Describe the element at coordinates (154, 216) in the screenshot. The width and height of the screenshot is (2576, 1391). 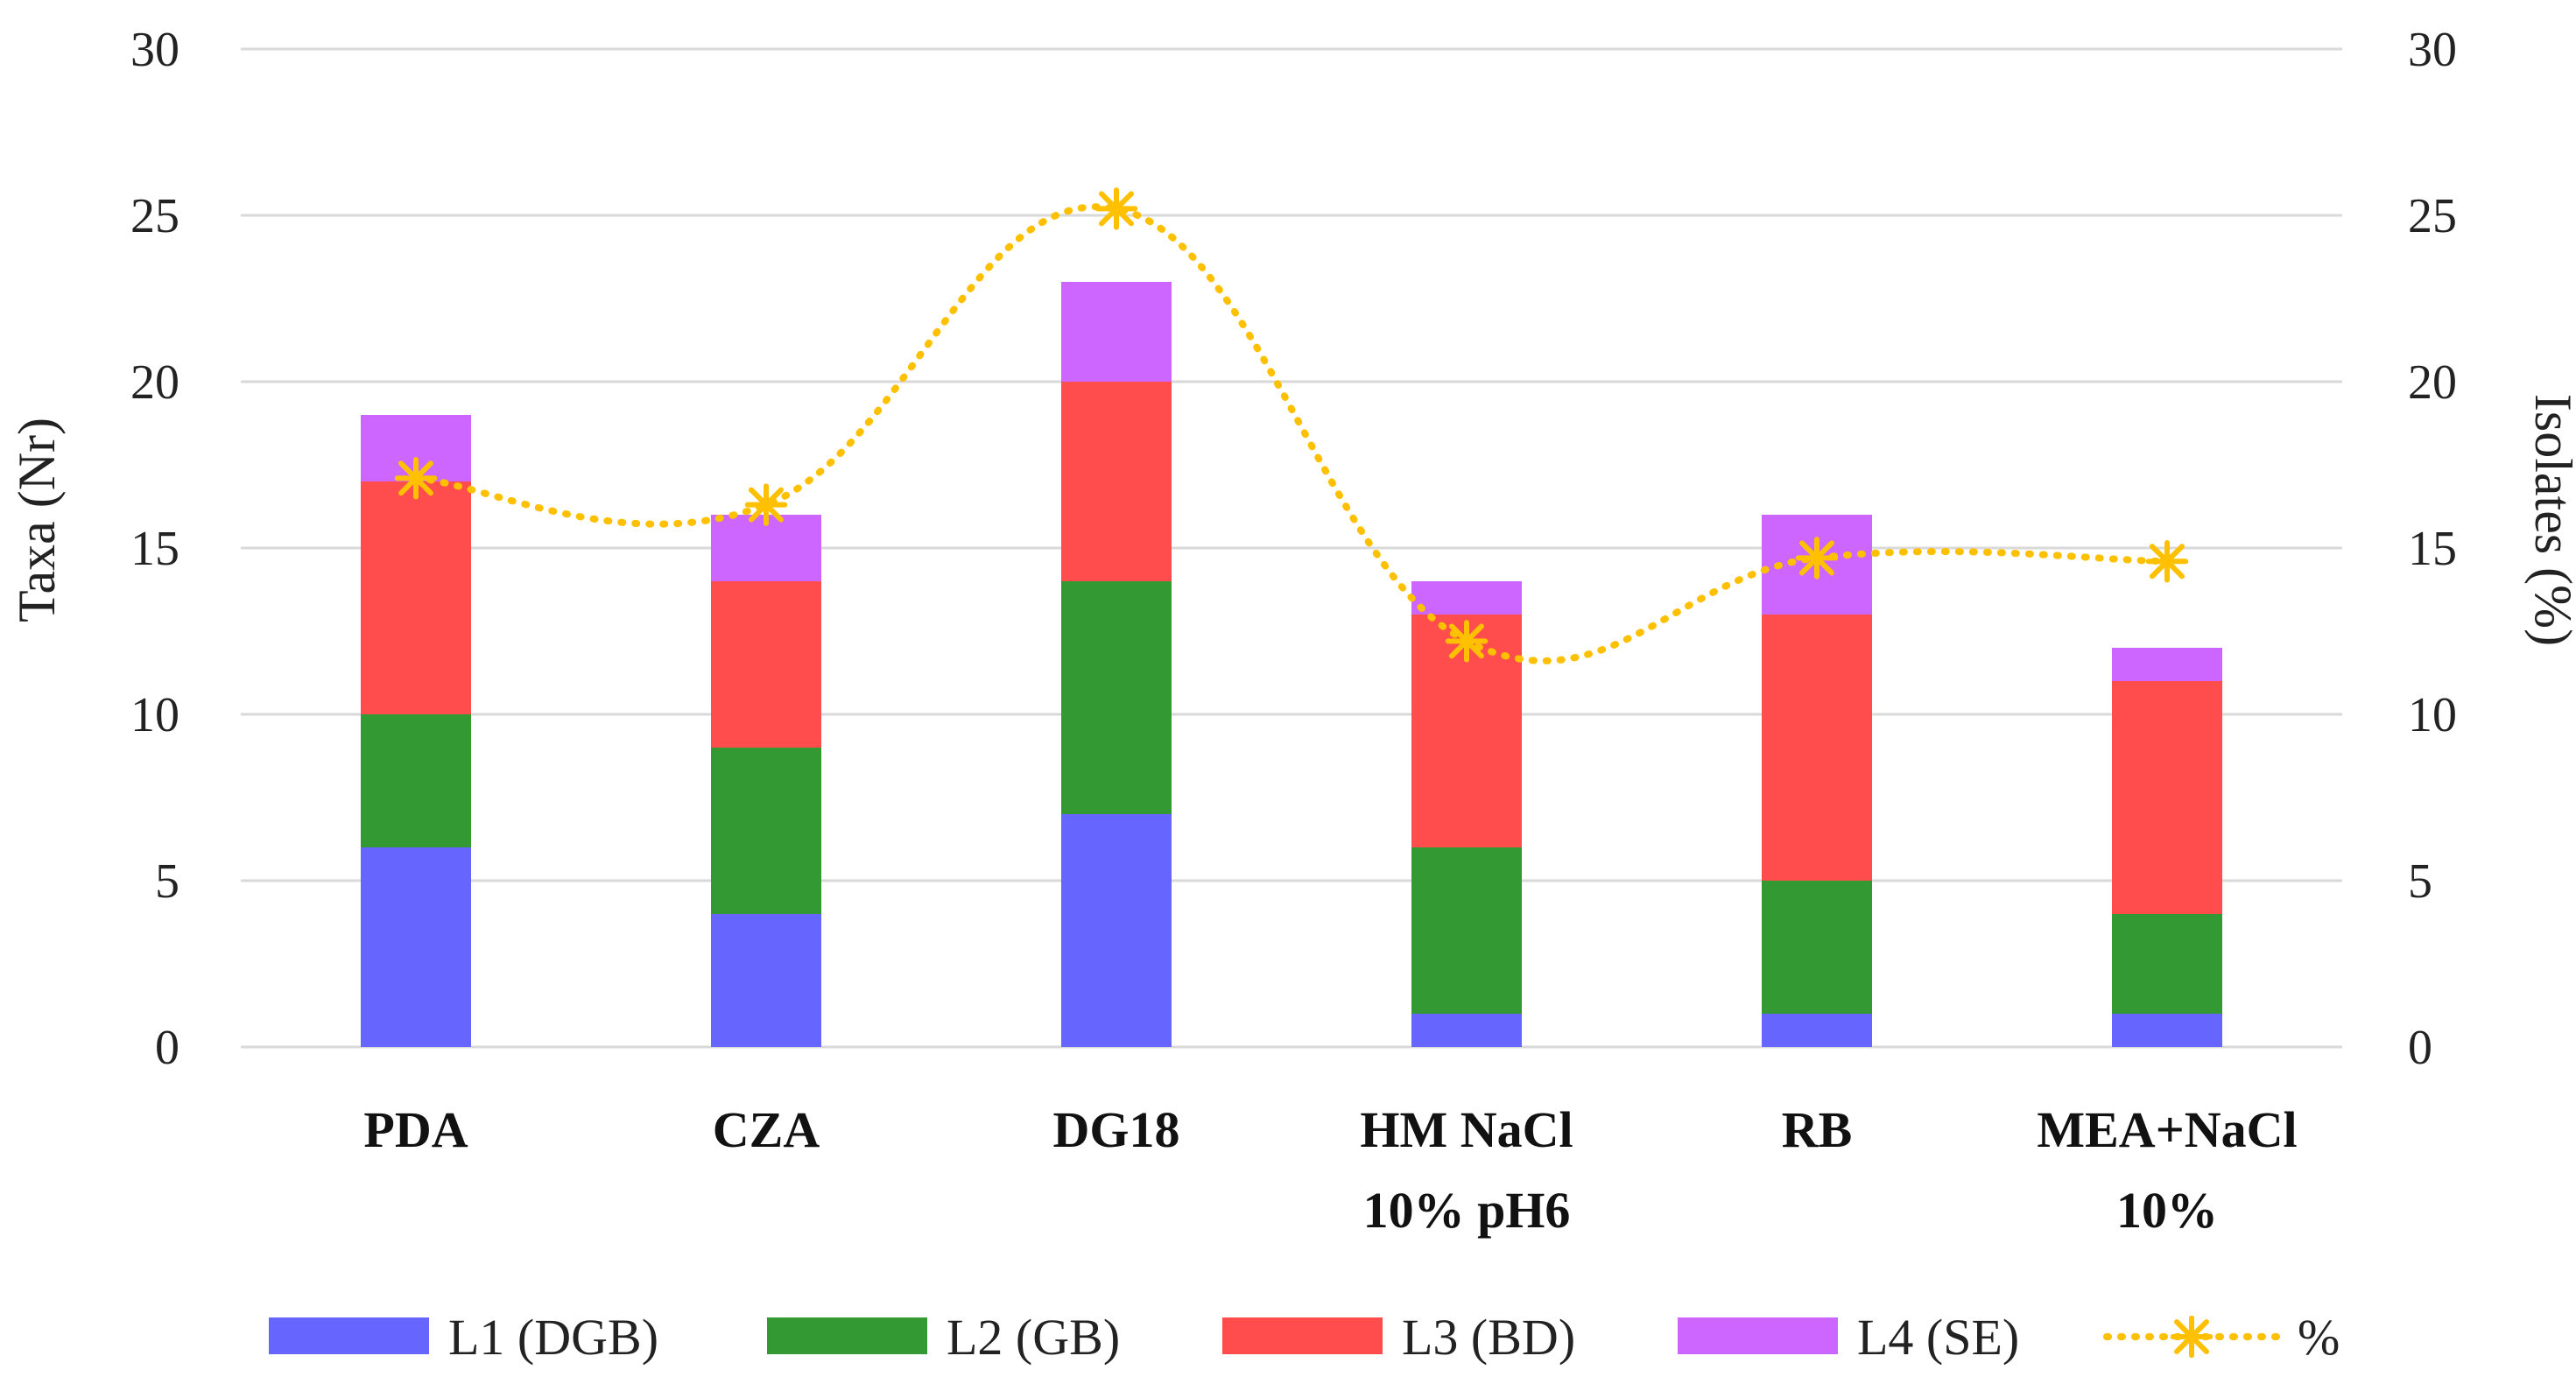
I see `y-tick-label: 25` at that location.